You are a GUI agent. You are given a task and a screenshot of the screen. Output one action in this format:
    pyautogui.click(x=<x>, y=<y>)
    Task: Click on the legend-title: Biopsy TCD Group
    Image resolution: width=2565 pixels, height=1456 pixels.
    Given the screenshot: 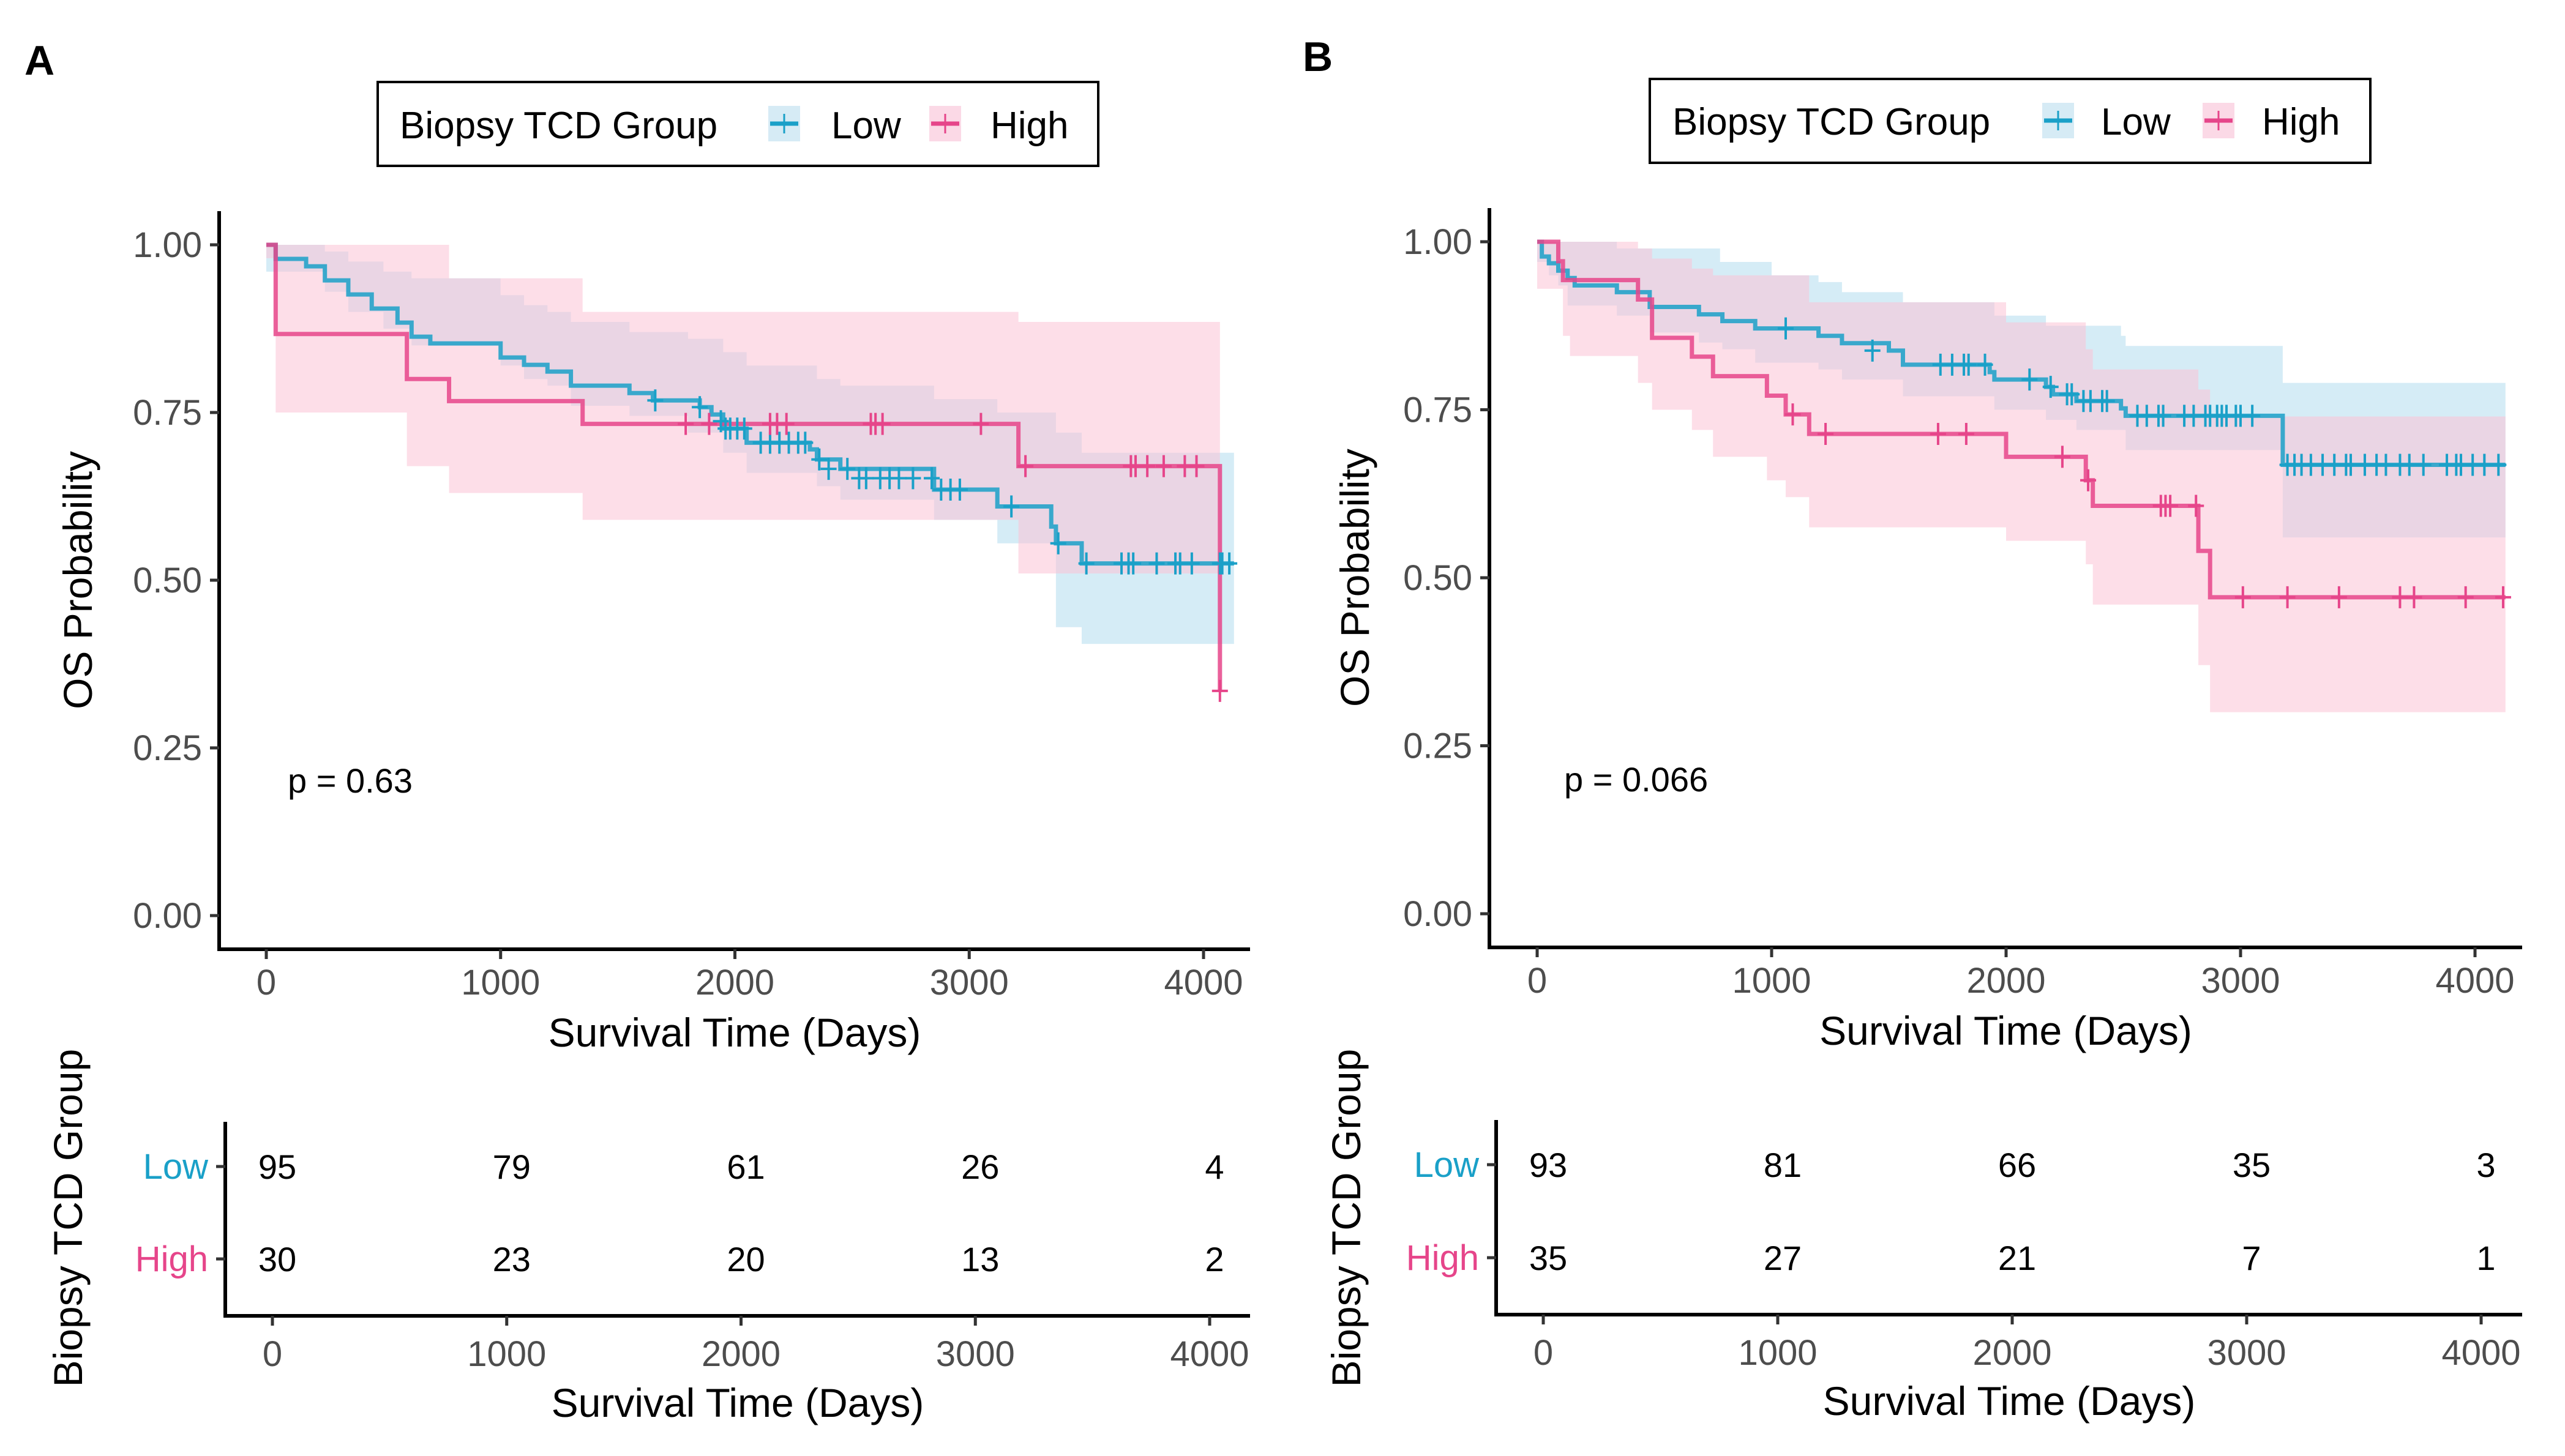 What is the action you would take?
    pyautogui.click(x=1831, y=122)
    